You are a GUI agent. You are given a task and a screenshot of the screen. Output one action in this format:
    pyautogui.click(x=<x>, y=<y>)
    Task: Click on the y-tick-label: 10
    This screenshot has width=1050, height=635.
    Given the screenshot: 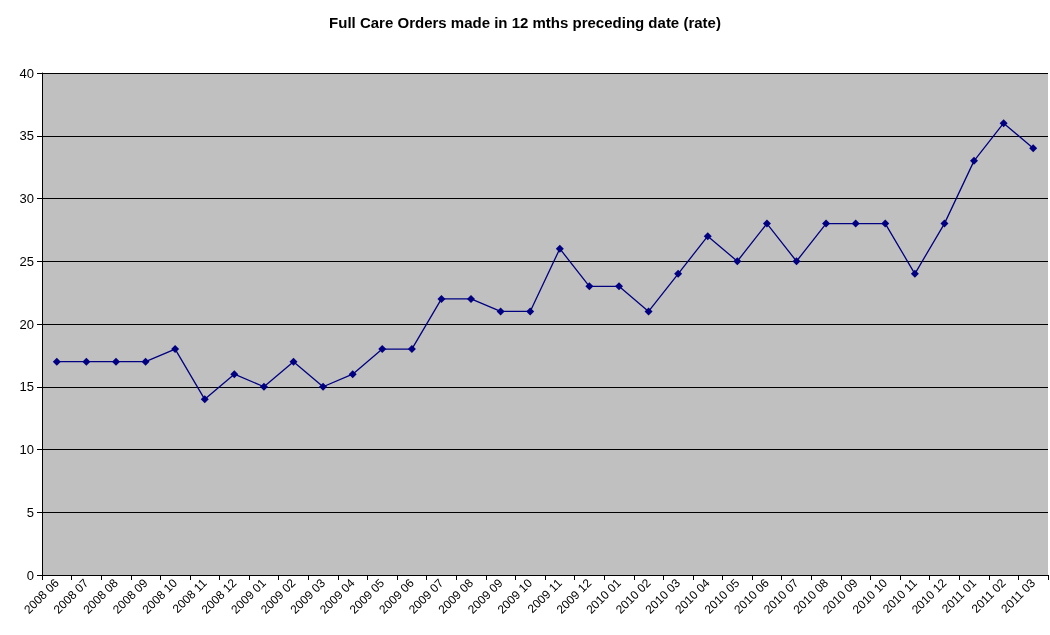 What is the action you would take?
    pyautogui.click(x=26, y=449)
    